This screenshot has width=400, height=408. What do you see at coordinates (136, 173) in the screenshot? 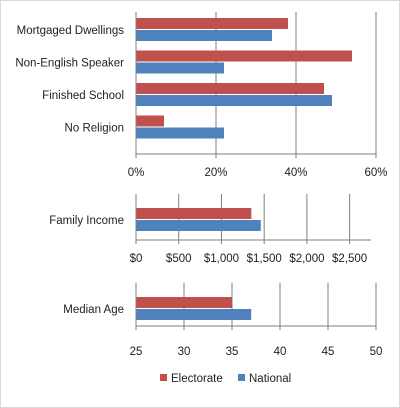
I see `tick-label-0: 0%` at bounding box center [136, 173].